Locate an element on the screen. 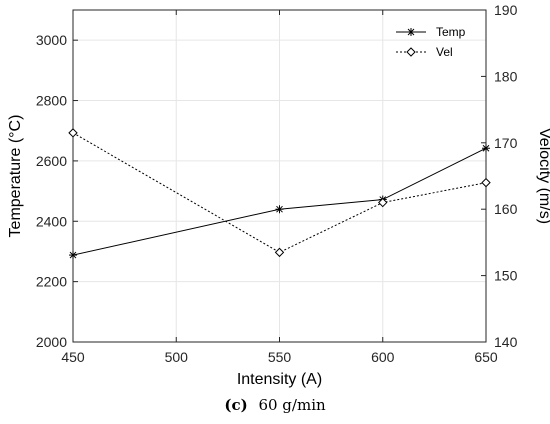 The image size is (550, 424). legend-marker-temp is located at coordinates (411, 32).